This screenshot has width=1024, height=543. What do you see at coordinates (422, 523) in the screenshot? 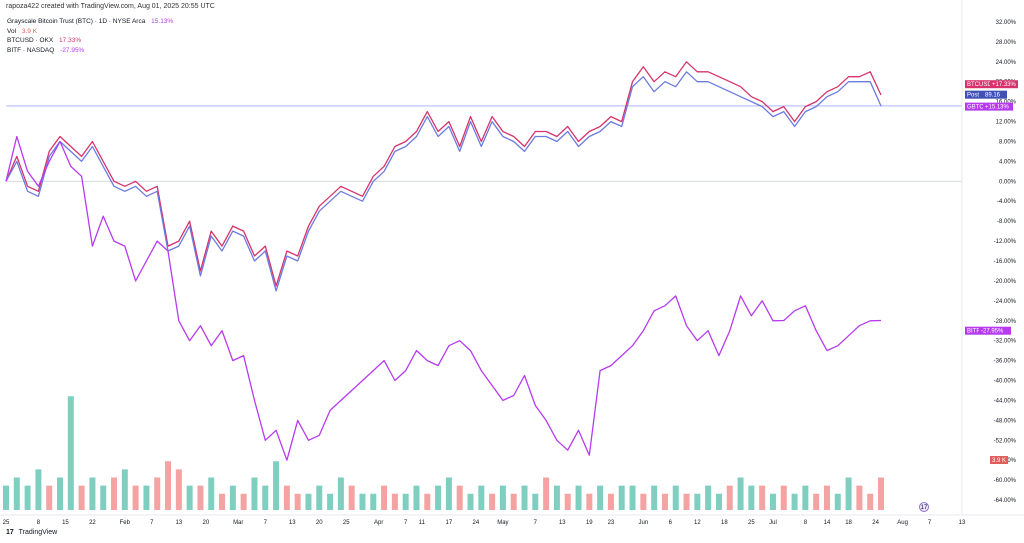
I see `x-tick-label: 11` at bounding box center [422, 523].